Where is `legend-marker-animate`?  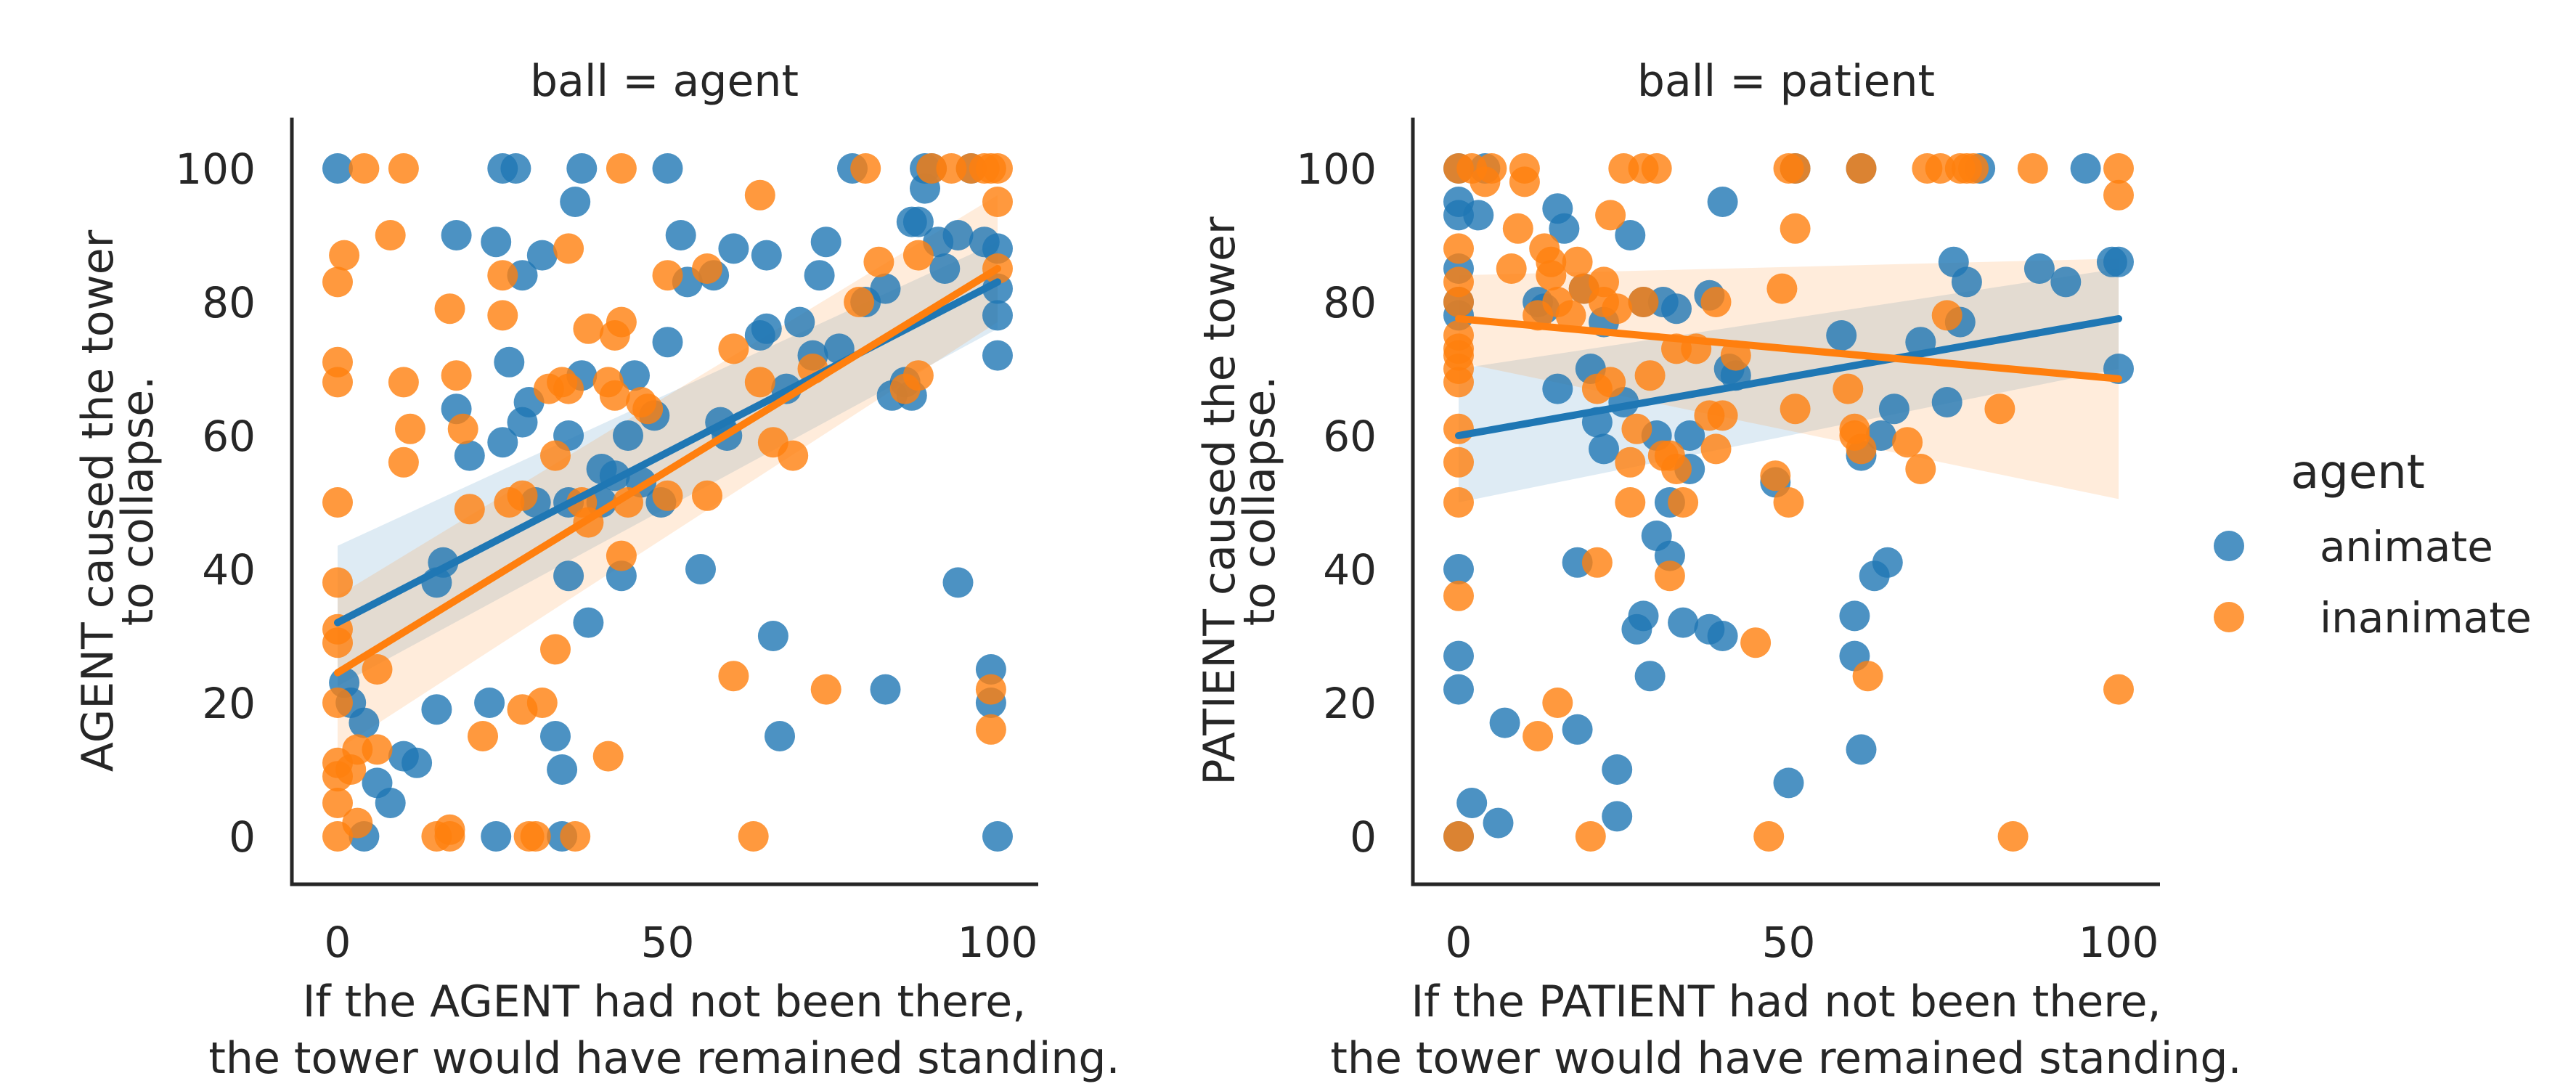 legend-marker-animate is located at coordinates (2229, 546).